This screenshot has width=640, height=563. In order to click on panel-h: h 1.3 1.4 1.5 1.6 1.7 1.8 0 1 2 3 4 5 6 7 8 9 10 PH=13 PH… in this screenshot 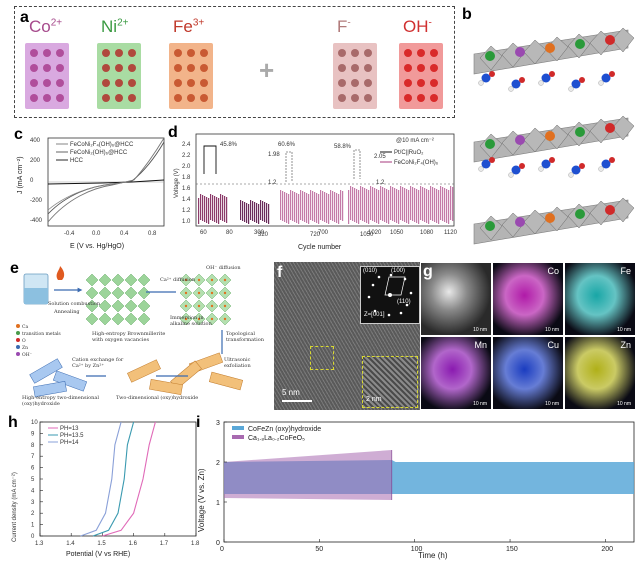, I will do `click(105, 487)`.